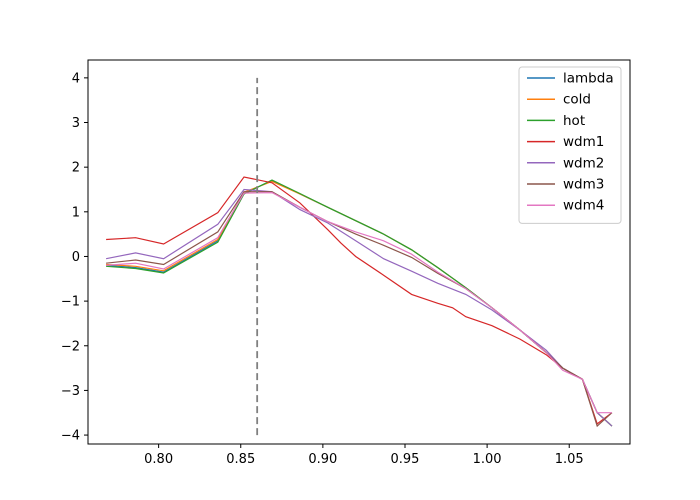  What do you see at coordinates (76, 78) in the screenshot?
I see `y-tick-label: 4` at bounding box center [76, 78].